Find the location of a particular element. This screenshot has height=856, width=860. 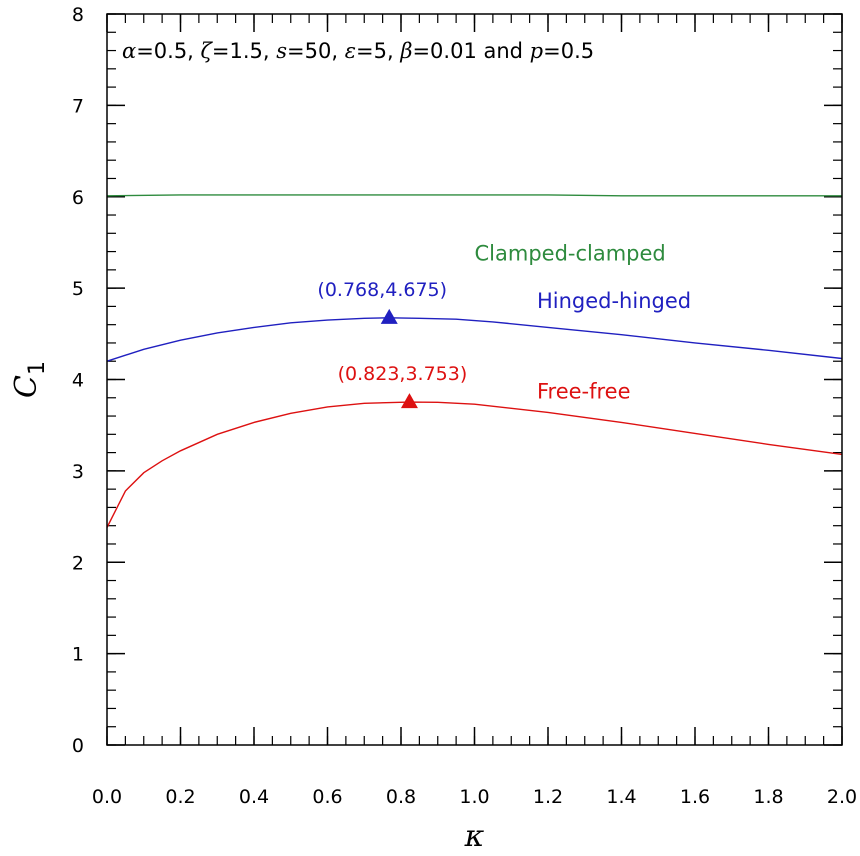

x-axis-title: κ is located at coordinates (474, 836).